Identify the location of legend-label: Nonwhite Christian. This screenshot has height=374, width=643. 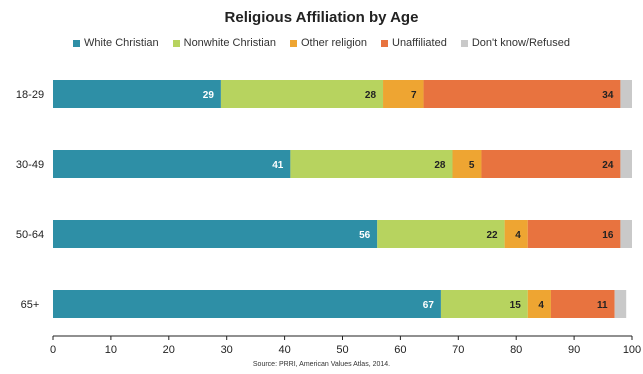
(229, 43).